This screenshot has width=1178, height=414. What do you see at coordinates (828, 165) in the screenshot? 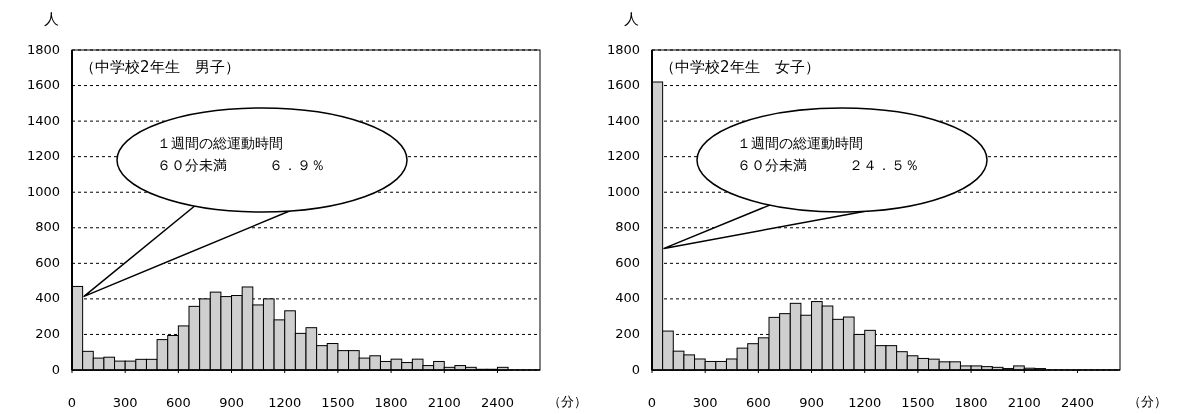
I see `annotation: ６０分未満 ２４．５％` at bounding box center [828, 165].